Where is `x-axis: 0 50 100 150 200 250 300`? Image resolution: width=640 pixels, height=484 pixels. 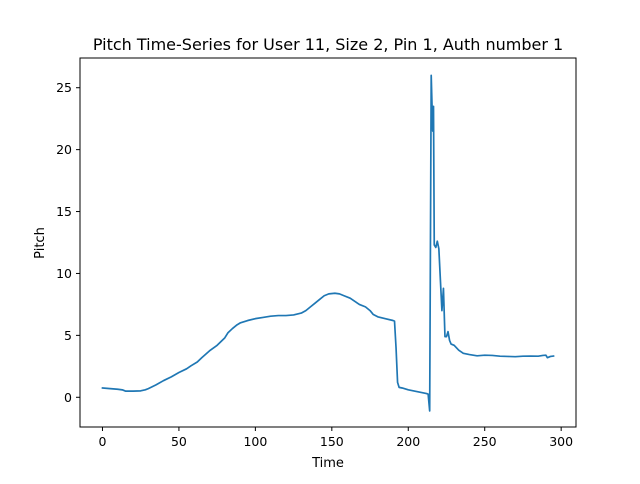
x-axis: 0 50 100 150 200 250 300 is located at coordinates (335, 438).